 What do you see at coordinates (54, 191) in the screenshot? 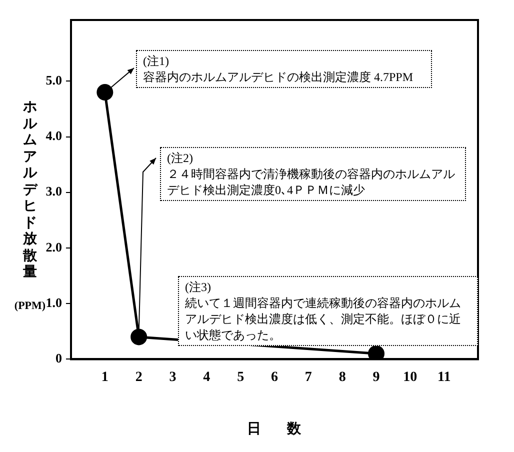
I see `y-tick-label: 3.0` at bounding box center [54, 191].